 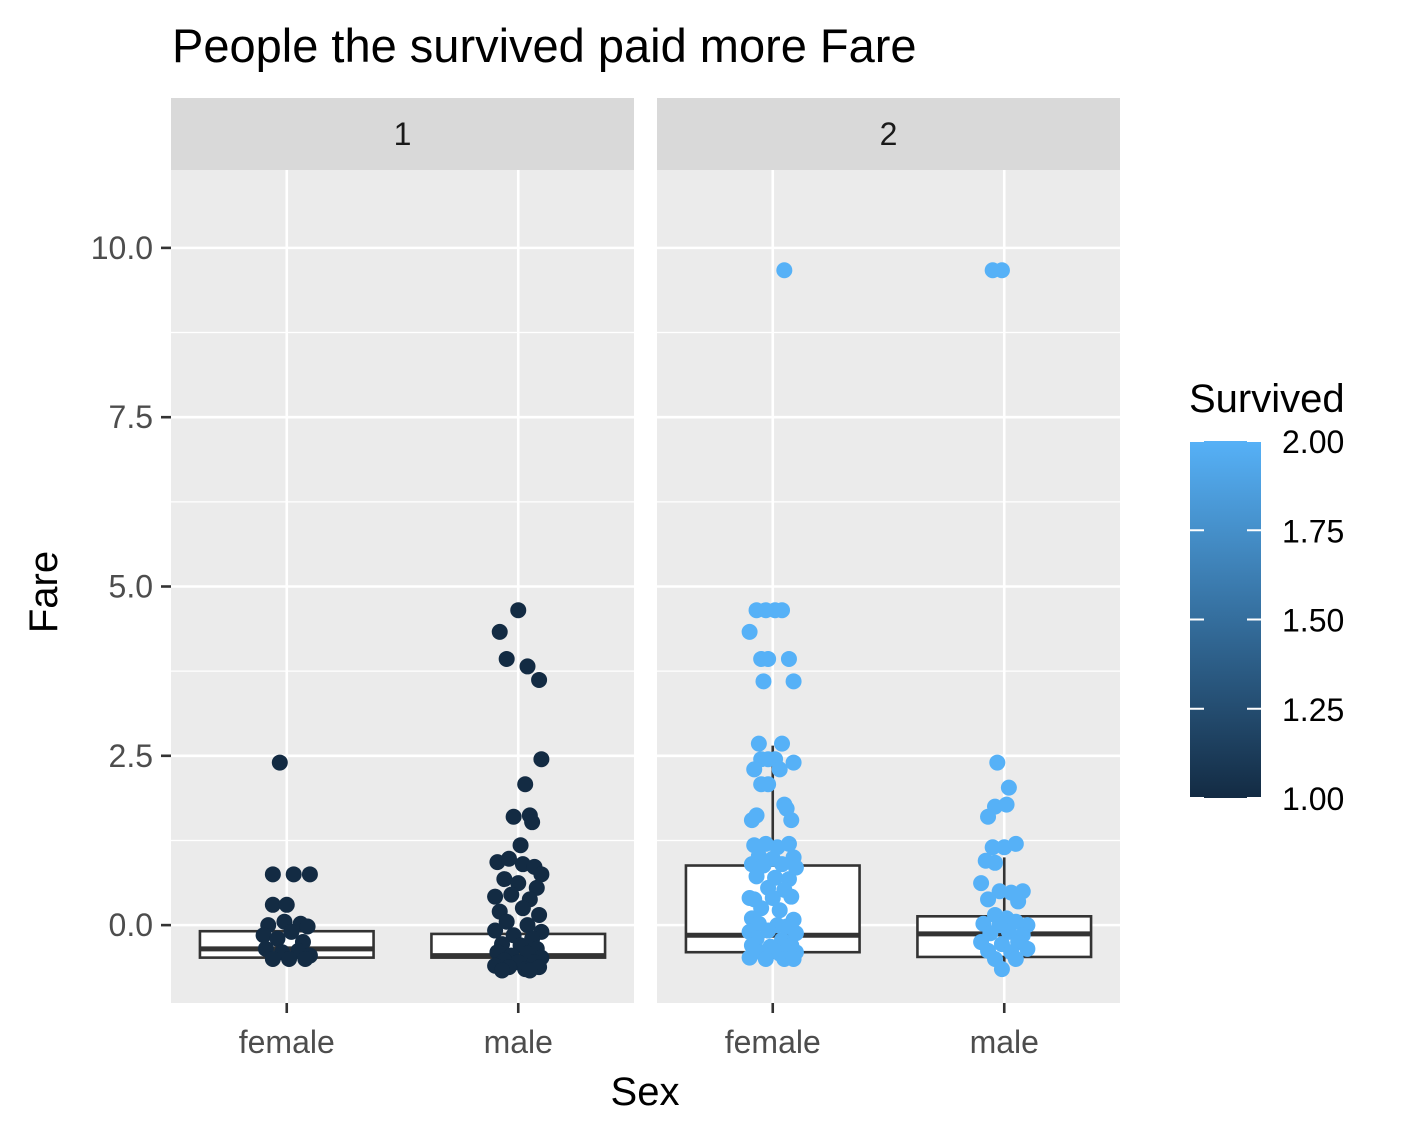 I want to click on x-tick-label: female, so click(x=773, y=1042).